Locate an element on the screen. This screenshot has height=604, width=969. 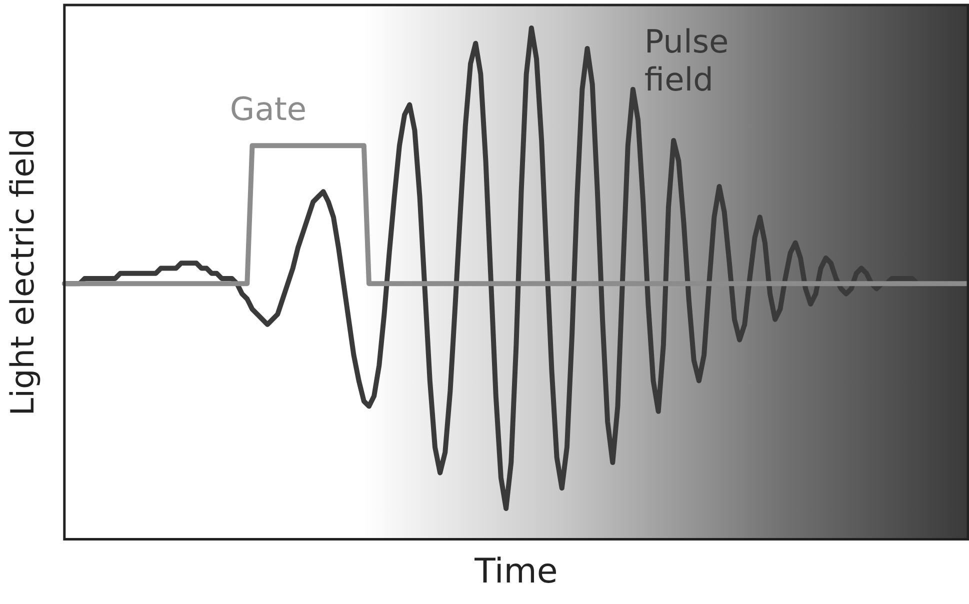
series-label: Pulse field is located at coordinates (686, 60).